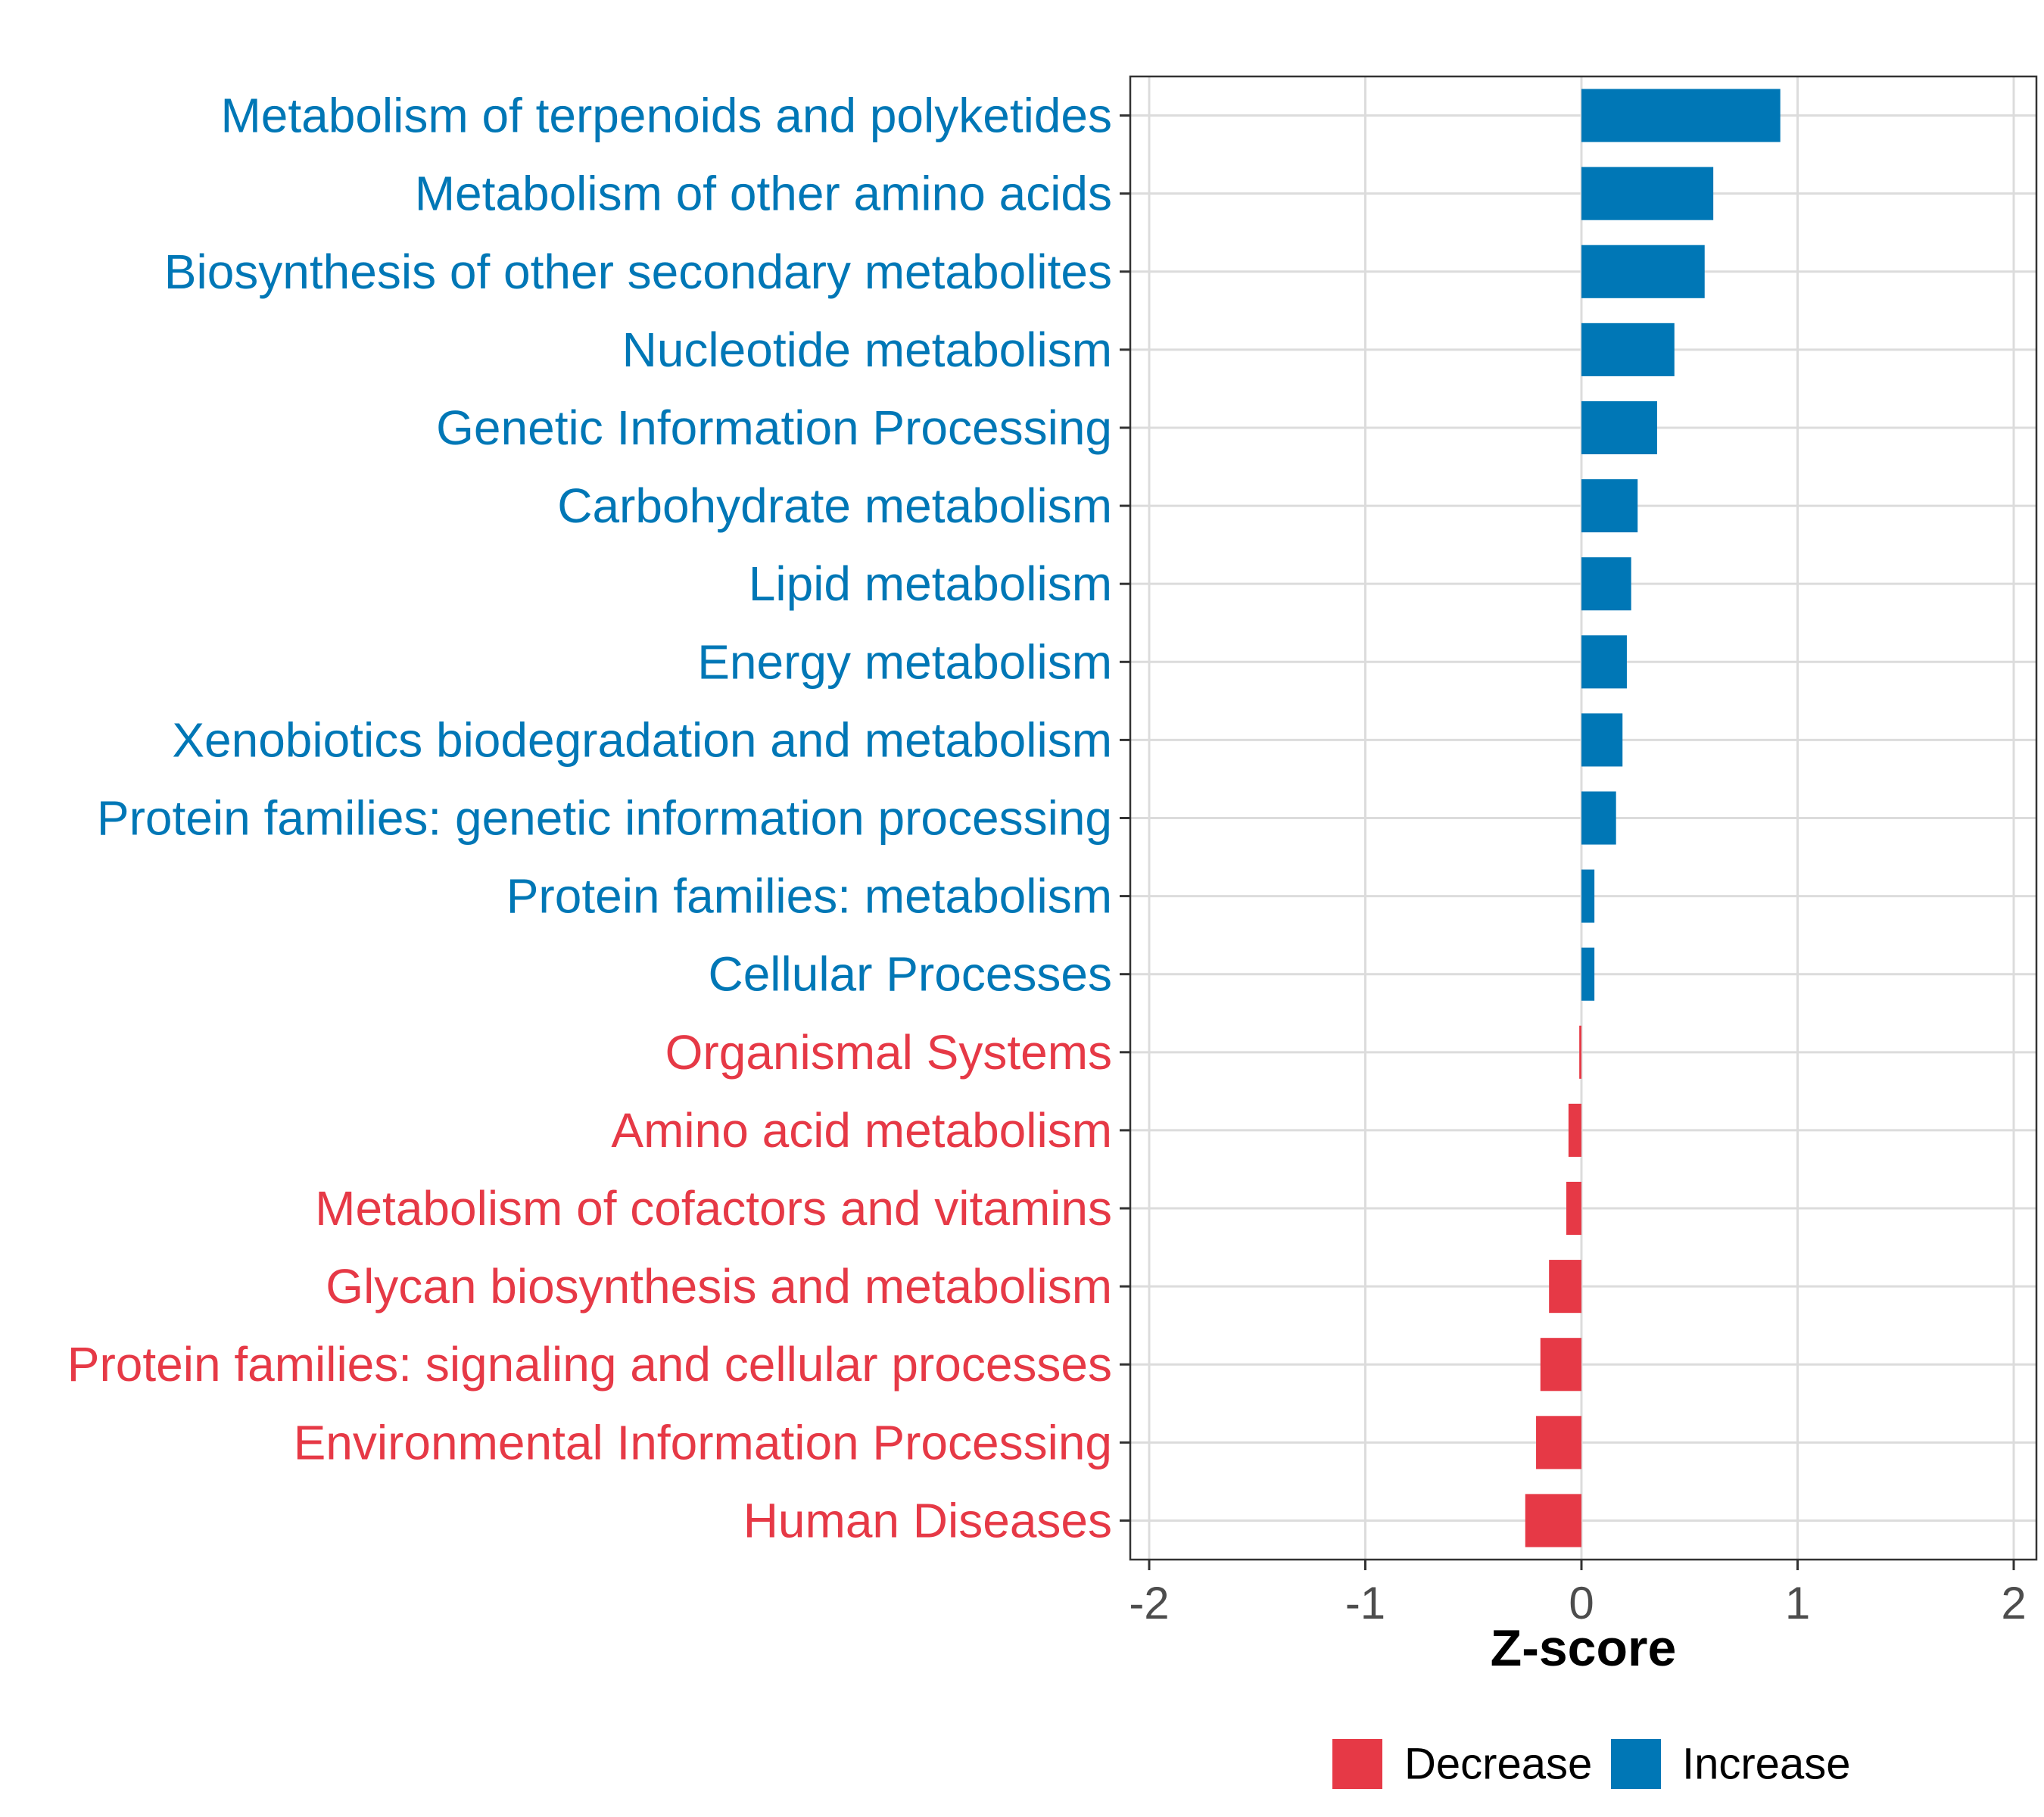 Image resolution: width=2044 pixels, height=1817 pixels. Describe the element at coordinates (867, 350) in the screenshot. I see `y-tick-label: Nucleotide metabolism` at that location.